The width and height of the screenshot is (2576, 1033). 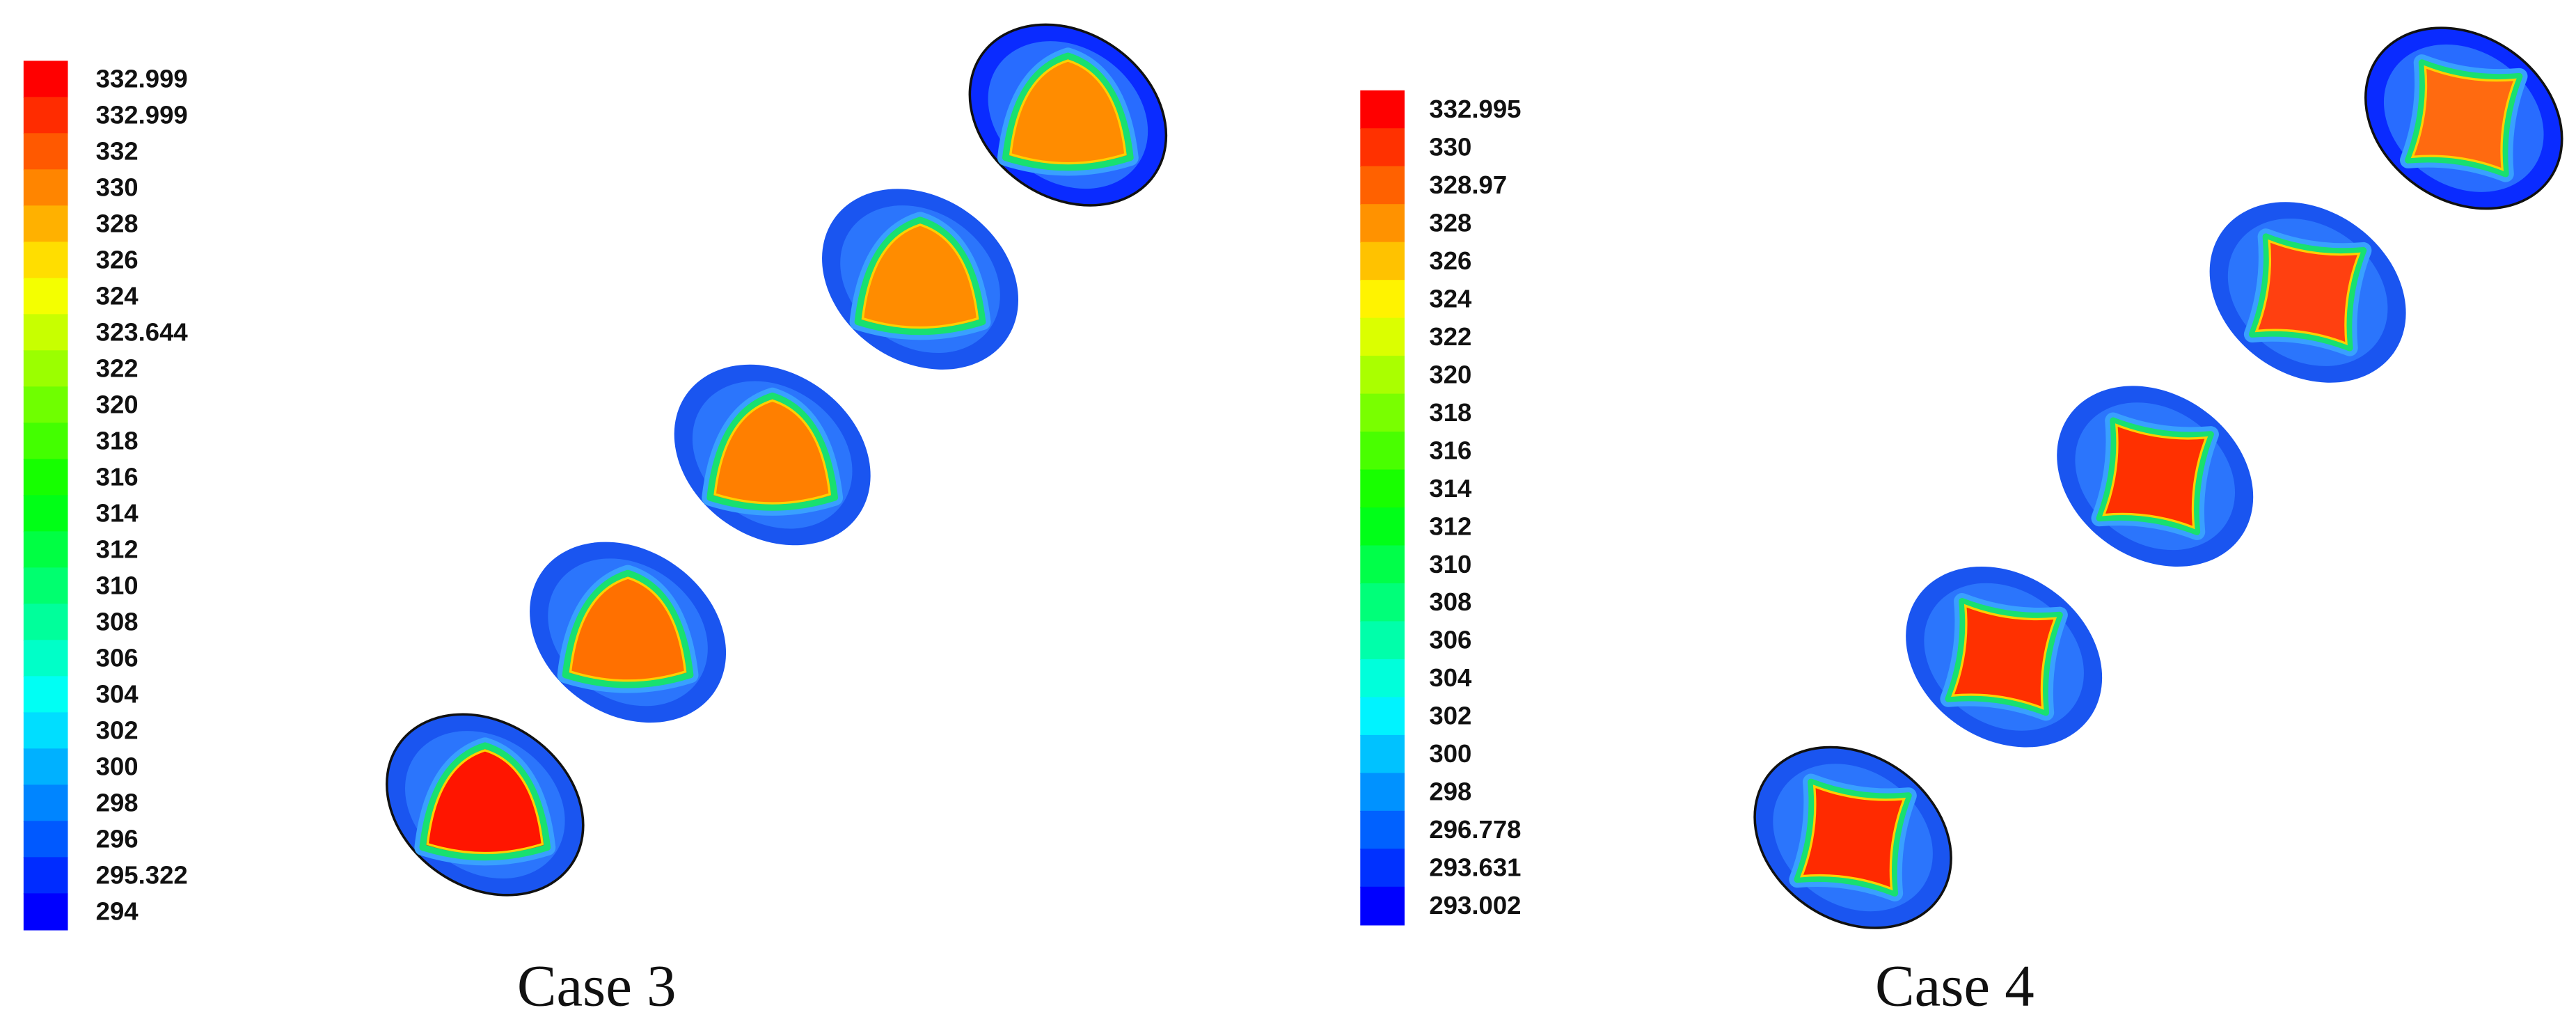 What do you see at coordinates (117, 838) in the screenshot?
I see `legend-label: 296` at bounding box center [117, 838].